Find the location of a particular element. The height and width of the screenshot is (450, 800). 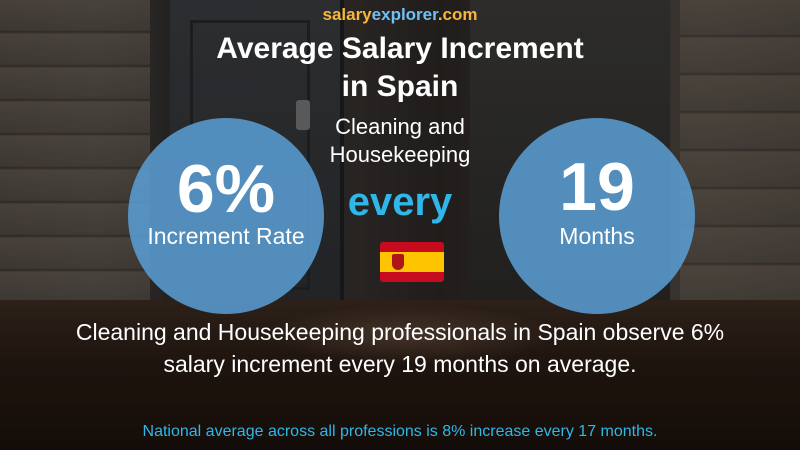

increment-rate-circle: 6% Increment Rate is located at coordinates (226, 216).